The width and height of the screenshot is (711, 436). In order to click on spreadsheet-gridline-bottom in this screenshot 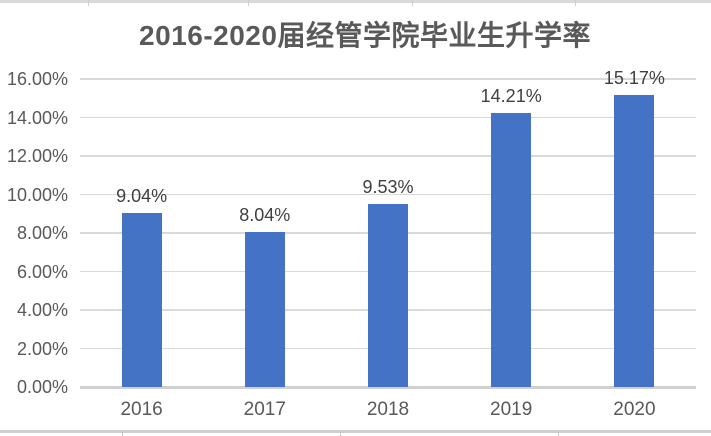, I will do `click(355, 431)`.